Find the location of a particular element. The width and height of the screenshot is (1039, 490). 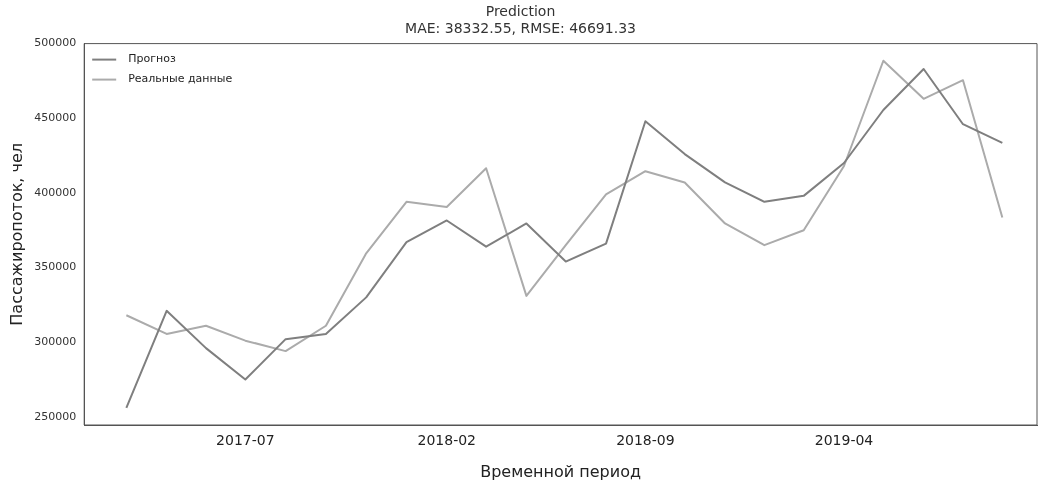

legend-label: Реальные данные is located at coordinates (180, 79).